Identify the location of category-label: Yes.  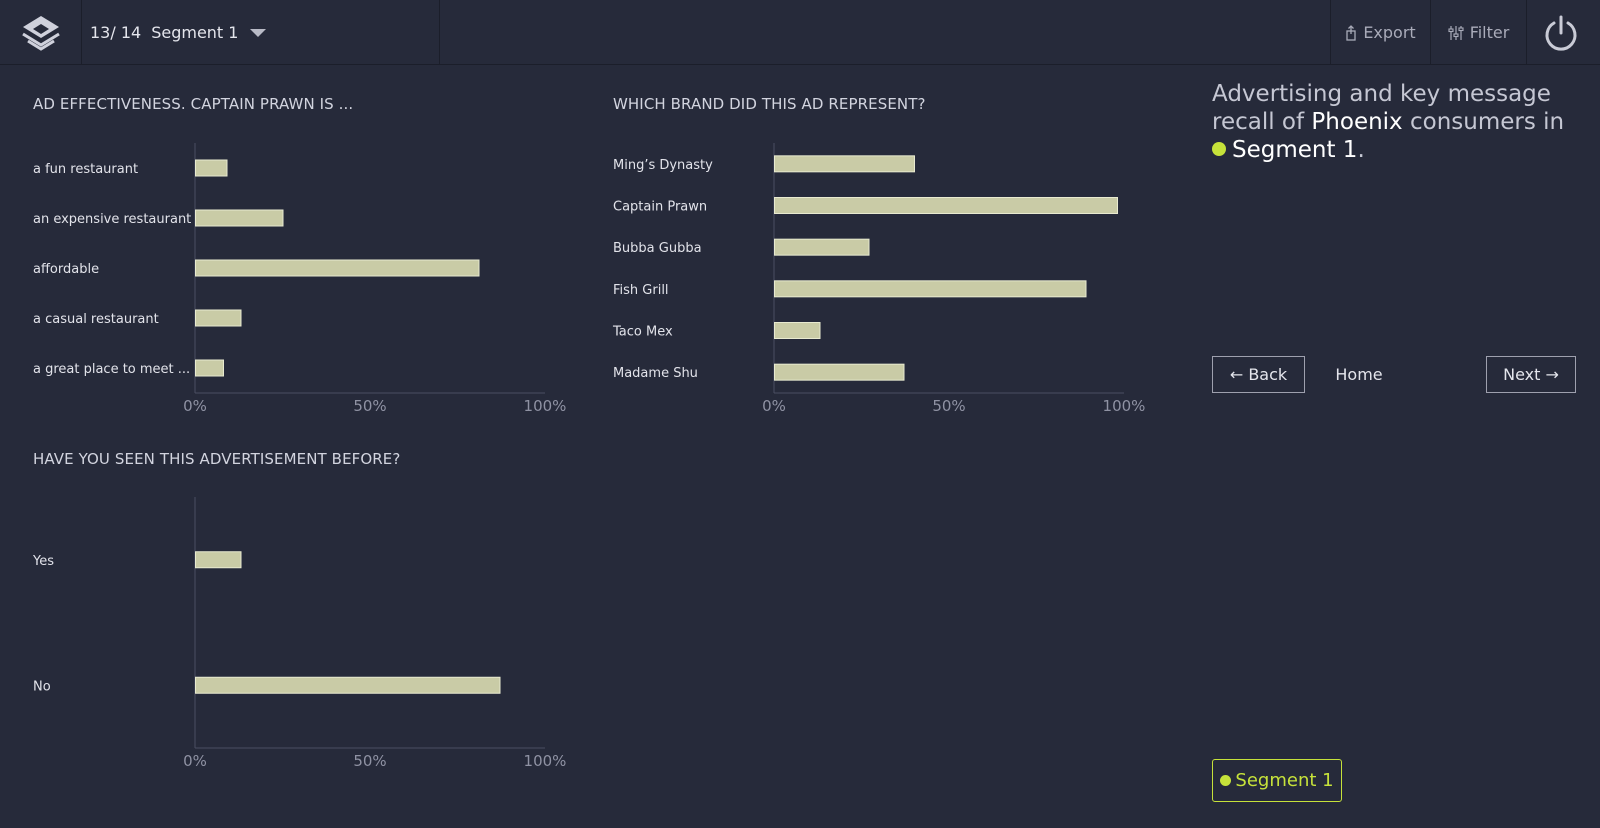
(43, 561).